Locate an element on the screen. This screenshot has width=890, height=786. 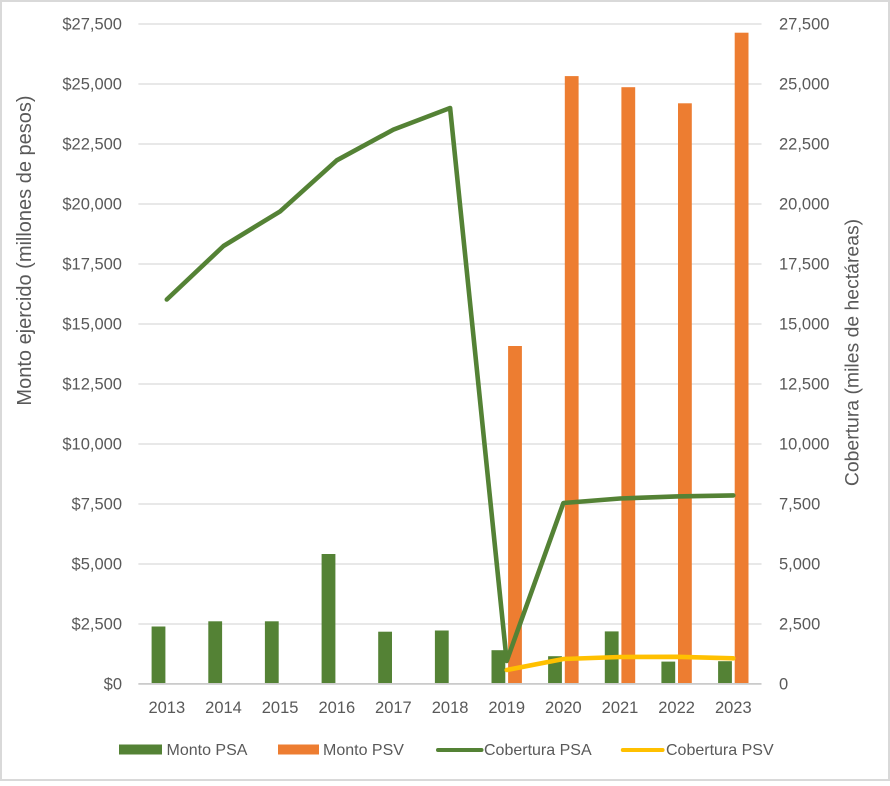
svg-text: $10,000 is located at coordinates (92, 445).